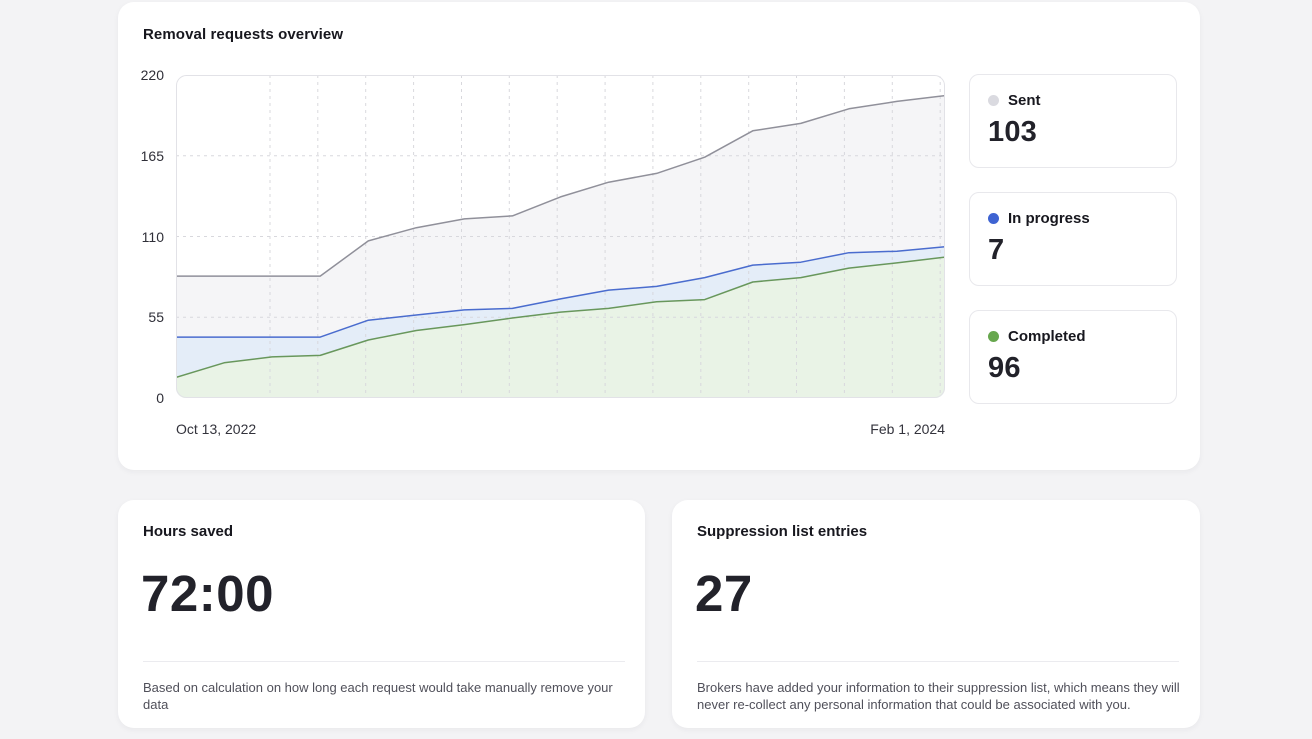  Describe the element at coordinates (1049, 218) in the screenshot. I see `legend-label-in-progress: In progress` at that location.